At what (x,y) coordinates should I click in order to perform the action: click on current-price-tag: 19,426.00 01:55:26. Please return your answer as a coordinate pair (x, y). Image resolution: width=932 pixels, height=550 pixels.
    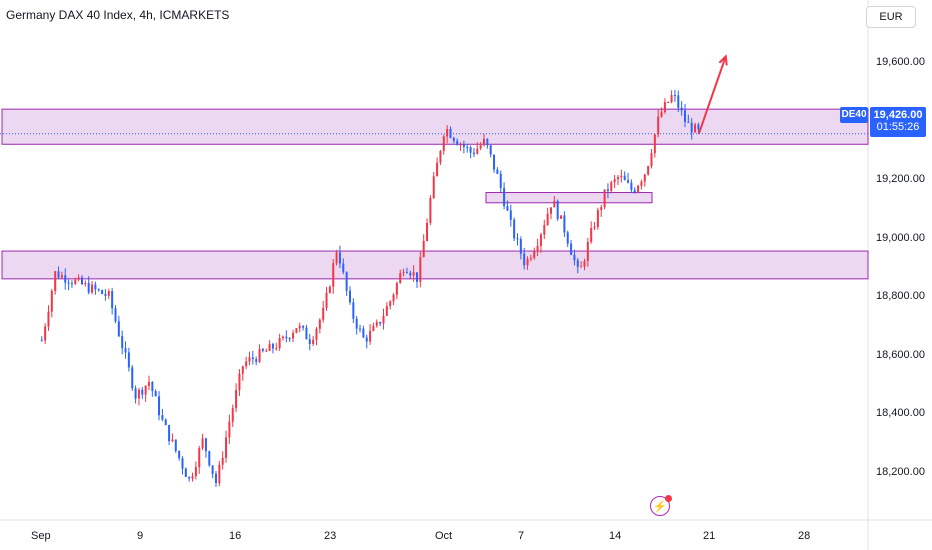
    Looking at the image, I should click on (898, 122).